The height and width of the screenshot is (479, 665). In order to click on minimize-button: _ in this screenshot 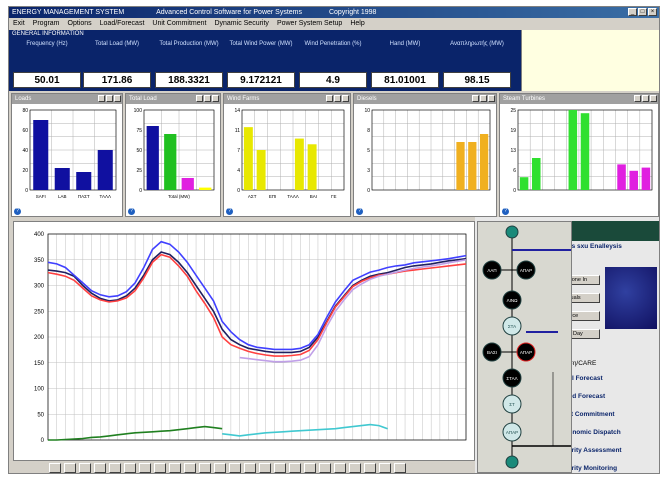, I will do `click(632, 12)`.